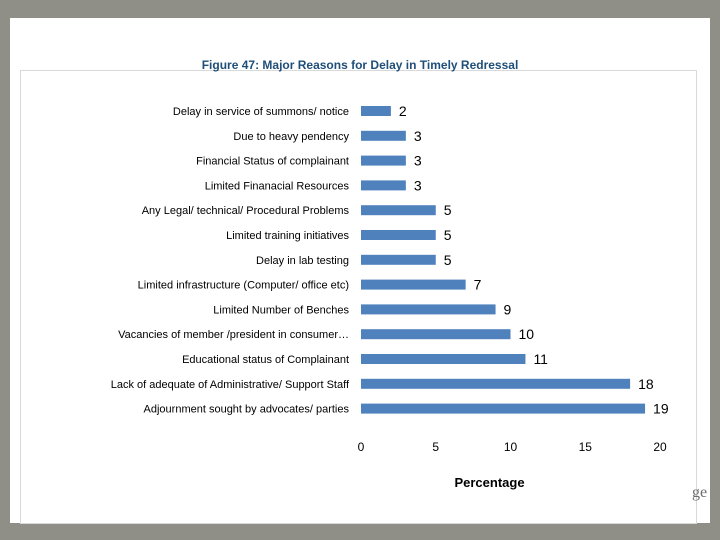  I want to click on slide-edge-text: ge, so click(700, 492).